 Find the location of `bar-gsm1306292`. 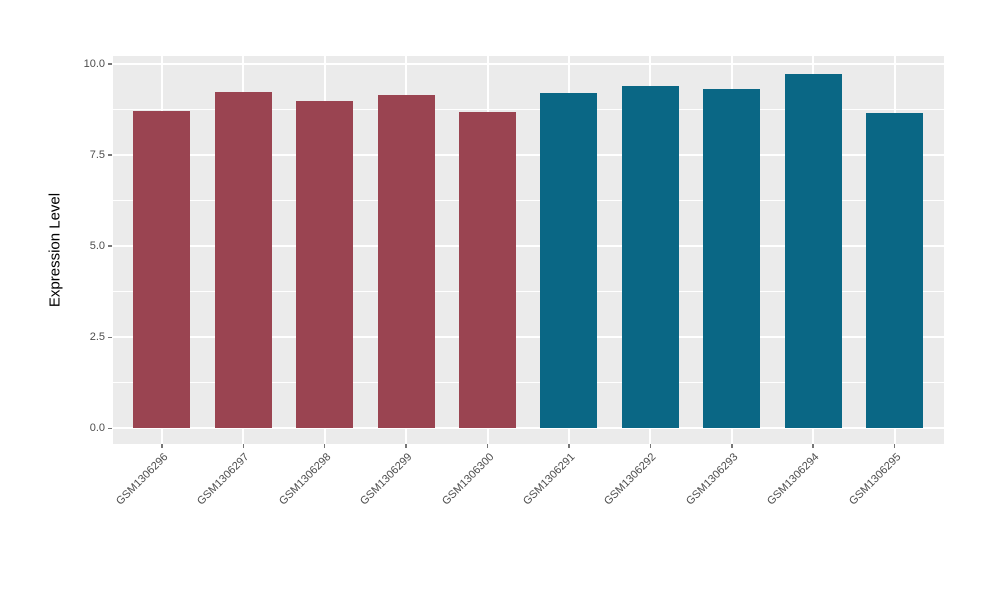

bar-gsm1306292 is located at coordinates (650, 257).